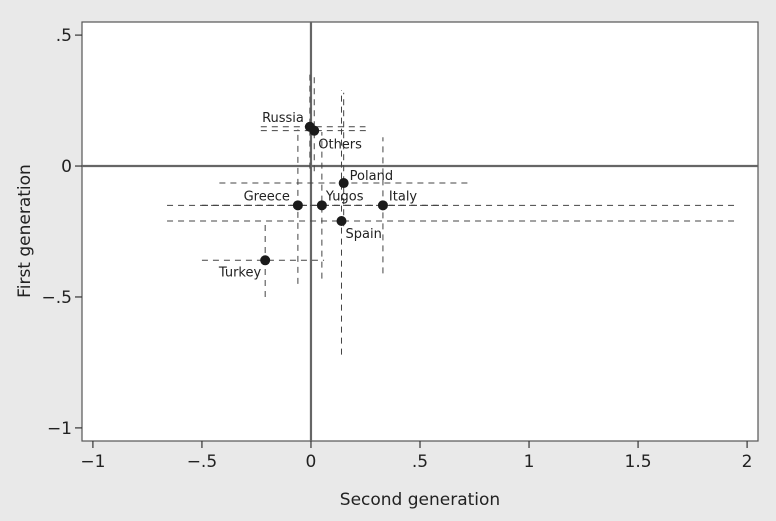 Image resolution: width=776 pixels, height=521 pixels. I want to click on x-tick-label: −1, so click(92, 462).